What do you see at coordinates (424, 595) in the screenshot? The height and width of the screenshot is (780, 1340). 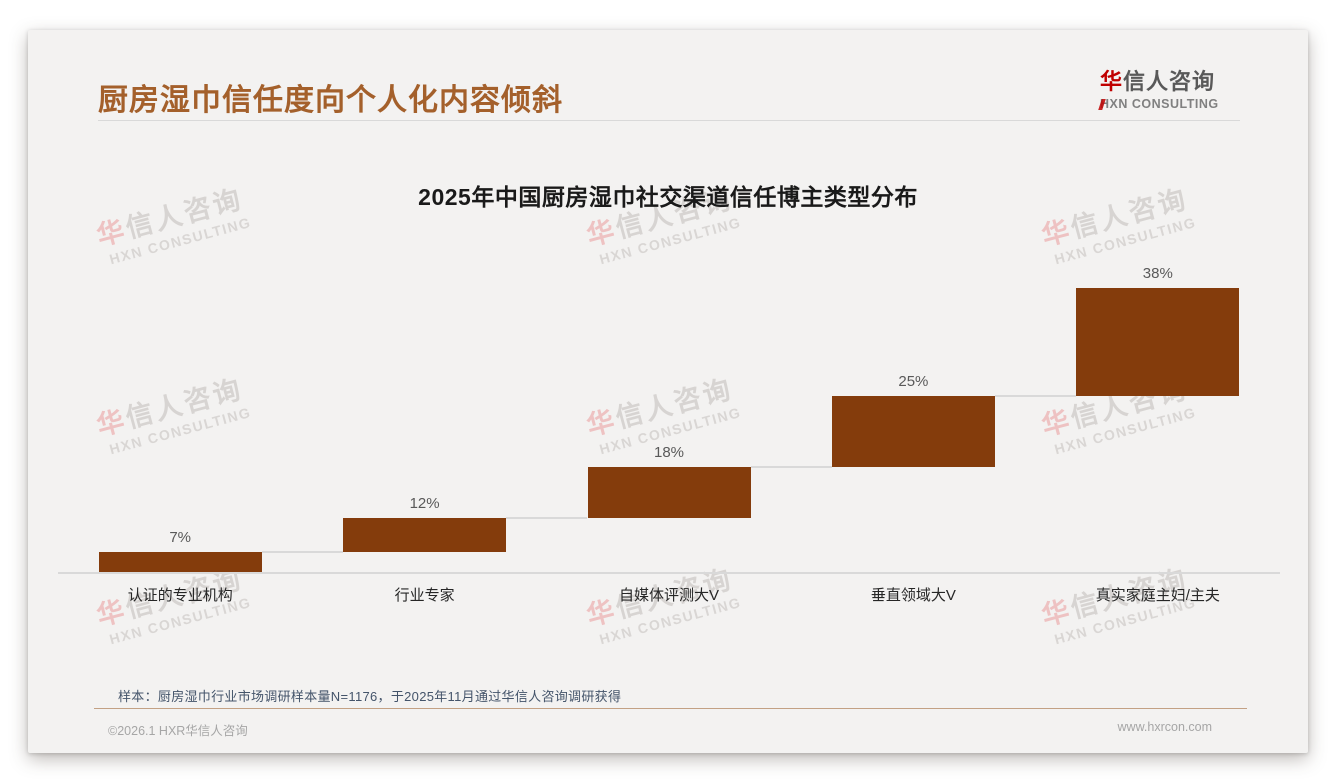 I see `category-label: 行业专家` at bounding box center [424, 595].